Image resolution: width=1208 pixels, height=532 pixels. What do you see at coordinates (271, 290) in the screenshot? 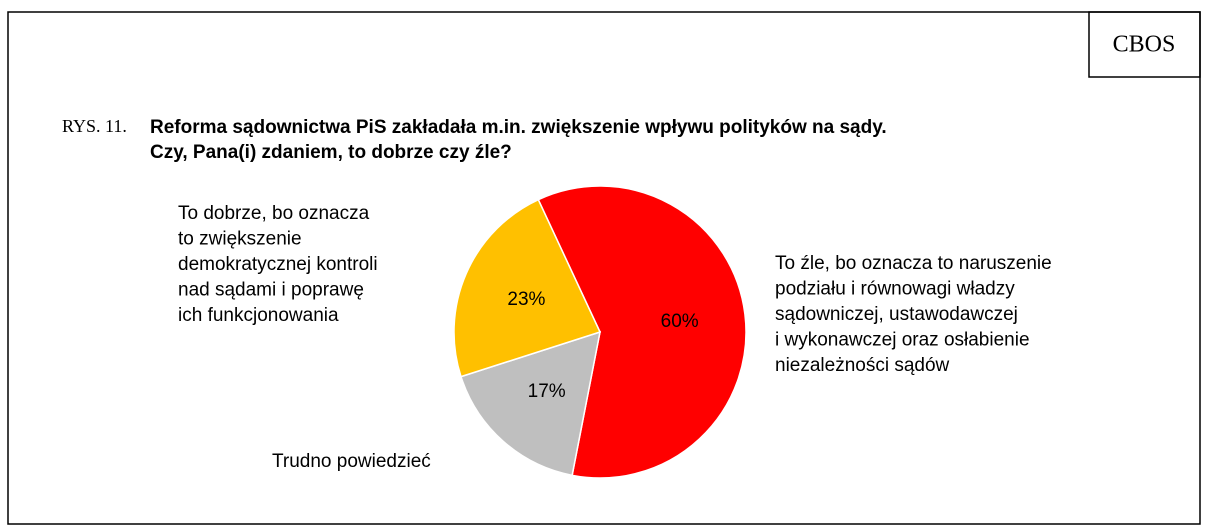
I see `category-label: nad sądami i poprawę` at bounding box center [271, 290].